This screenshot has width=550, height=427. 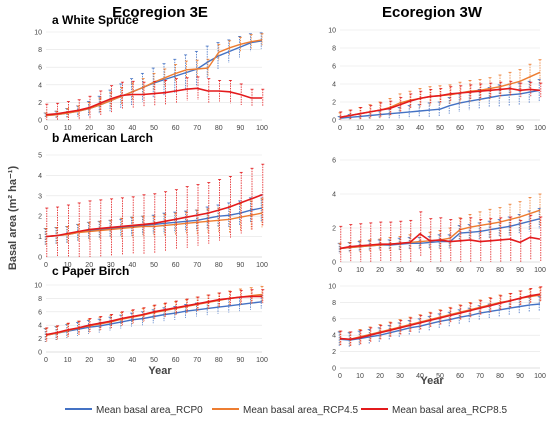 What do you see at coordinates (301, 410) in the screenshot?
I see `legend-label-rcp45: Mean basal area_RCP4.5` at bounding box center [301, 410].